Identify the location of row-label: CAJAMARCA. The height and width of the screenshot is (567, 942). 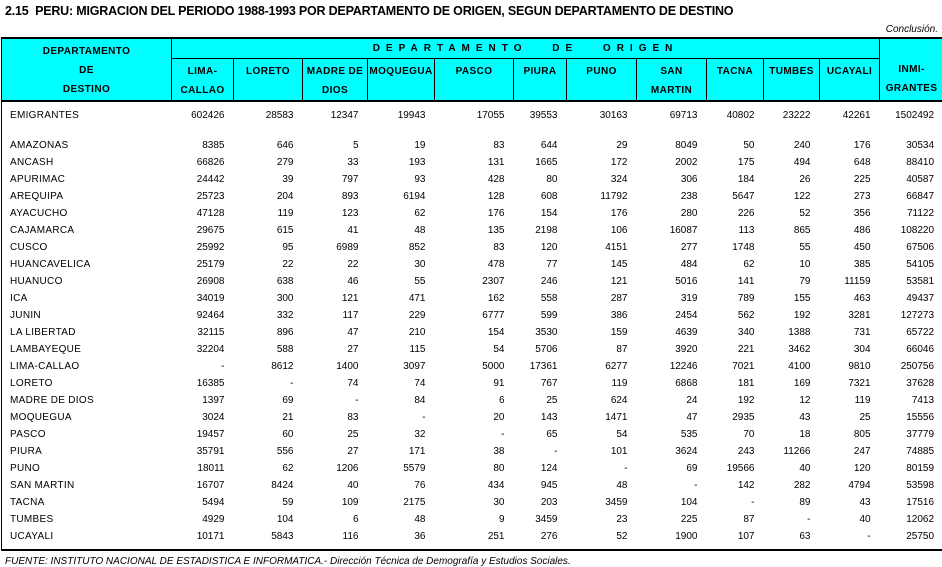
(87, 230).